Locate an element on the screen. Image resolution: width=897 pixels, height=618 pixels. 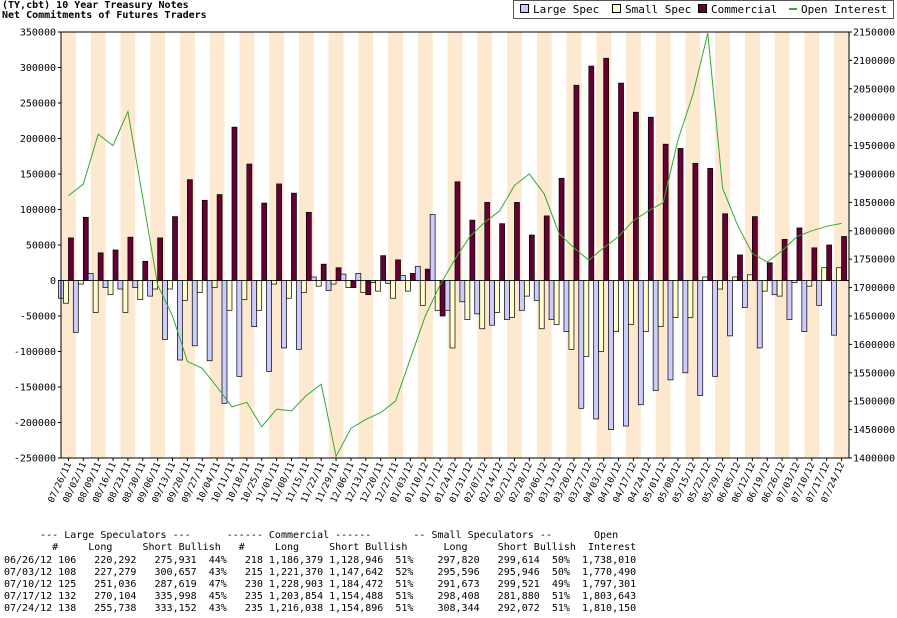
left-tick-label: -100000 is located at coordinates (35, 352).